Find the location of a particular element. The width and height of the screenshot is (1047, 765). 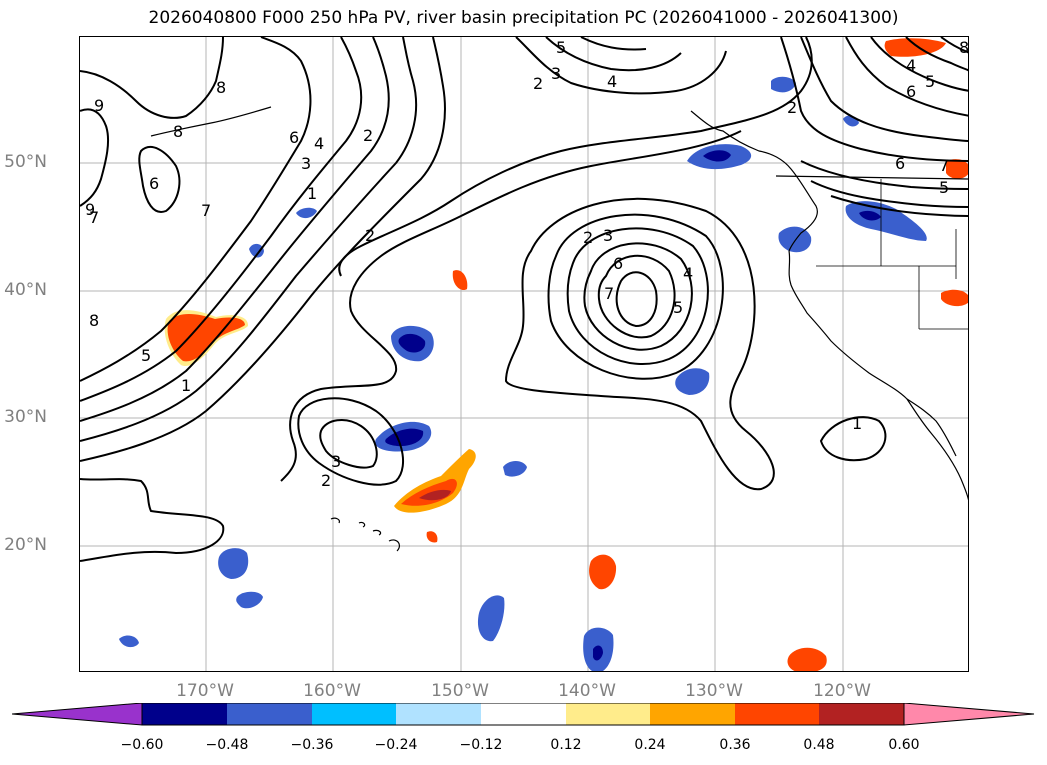

colorbar-tick-label: 0.24 is located at coordinates (650, 745).